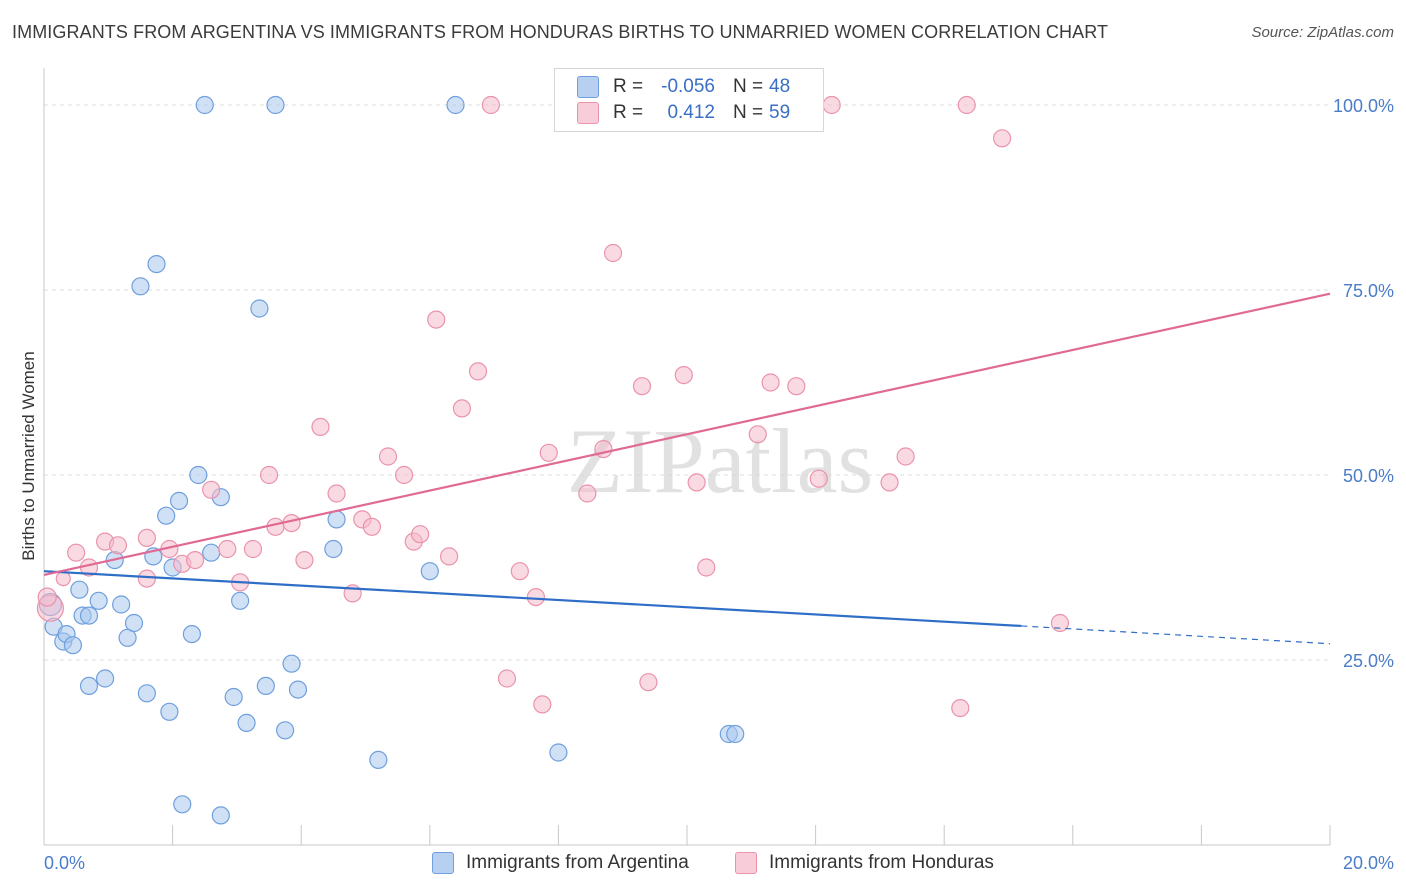 The height and width of the screenshot is (892, 1406). What do you see at coordinates (881, 862) in the screenshot?
I see `legend-label-honduras: Immigrants from Honduras` at bounding box center [881, 862].